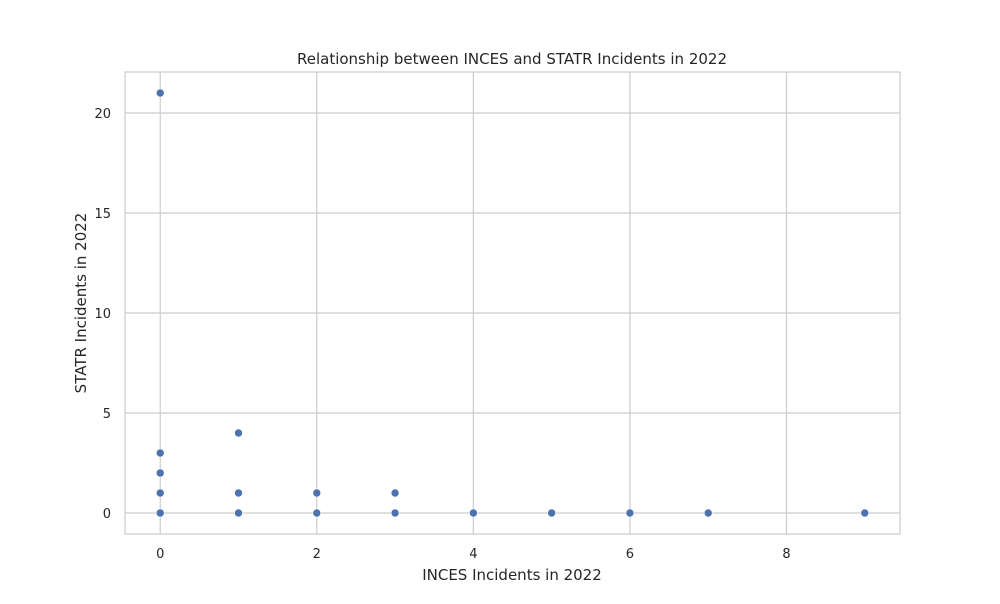  Describe the element at coordinates (107, 514) in the screenshot. I see `y-tick-label: 0` at that location.